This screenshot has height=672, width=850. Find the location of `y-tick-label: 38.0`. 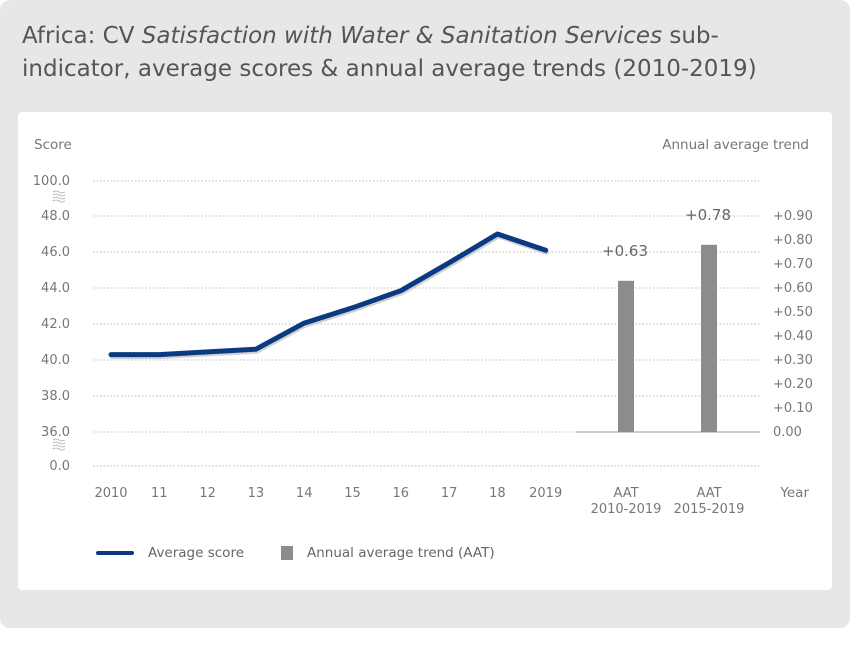

y-tick-label: 38.0 is located at coordinates (55, 396).